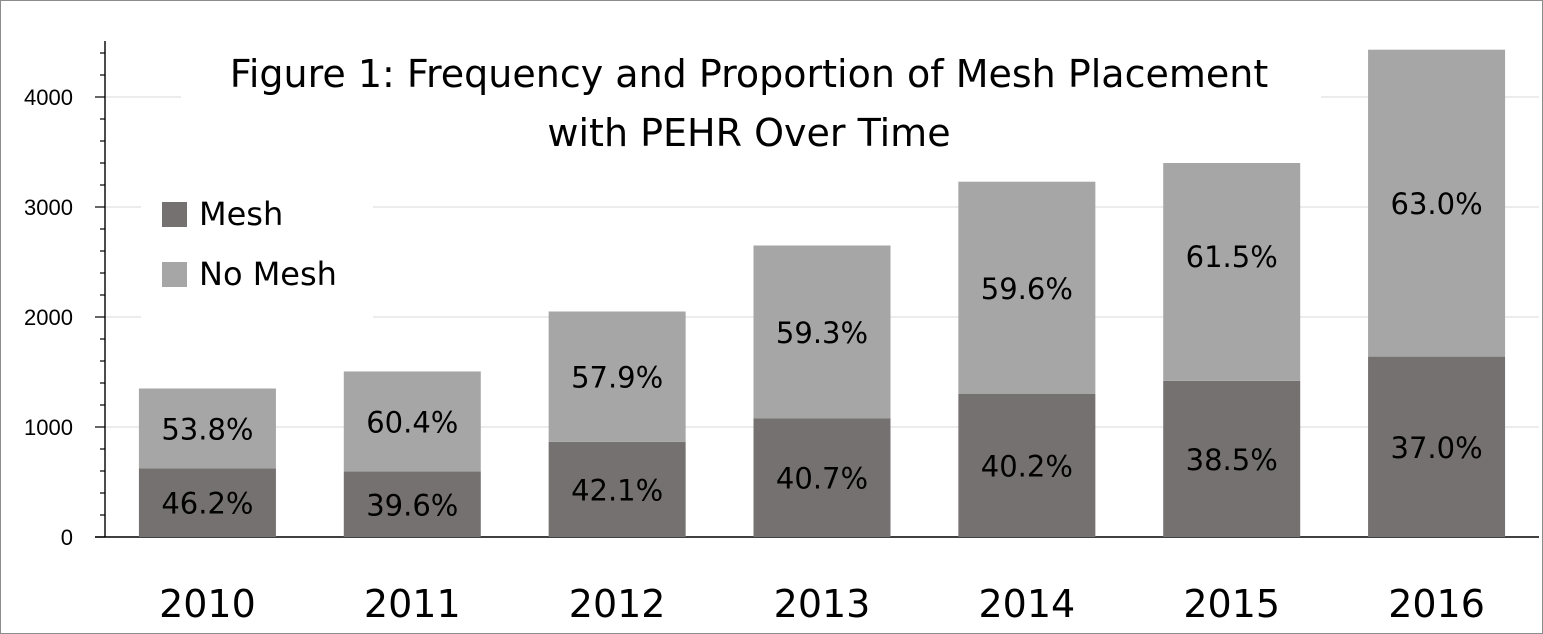 The height and width of the screenshot is (634, 1543). I want to click on title-line: with PEHR Over Time, so click(748, 133).